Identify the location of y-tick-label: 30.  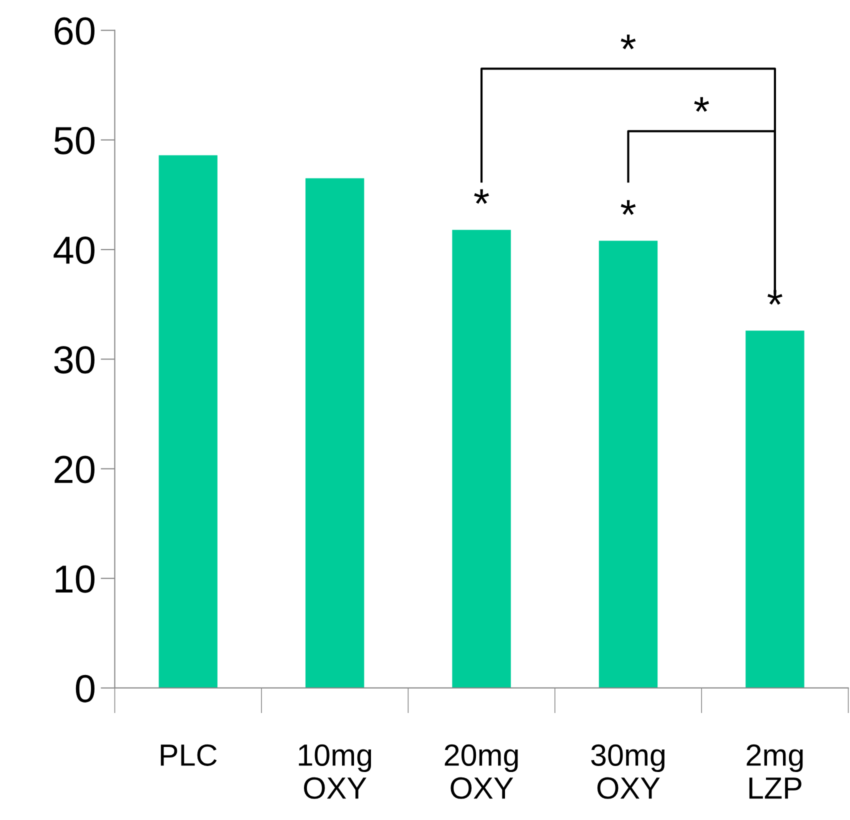
(74, 360).